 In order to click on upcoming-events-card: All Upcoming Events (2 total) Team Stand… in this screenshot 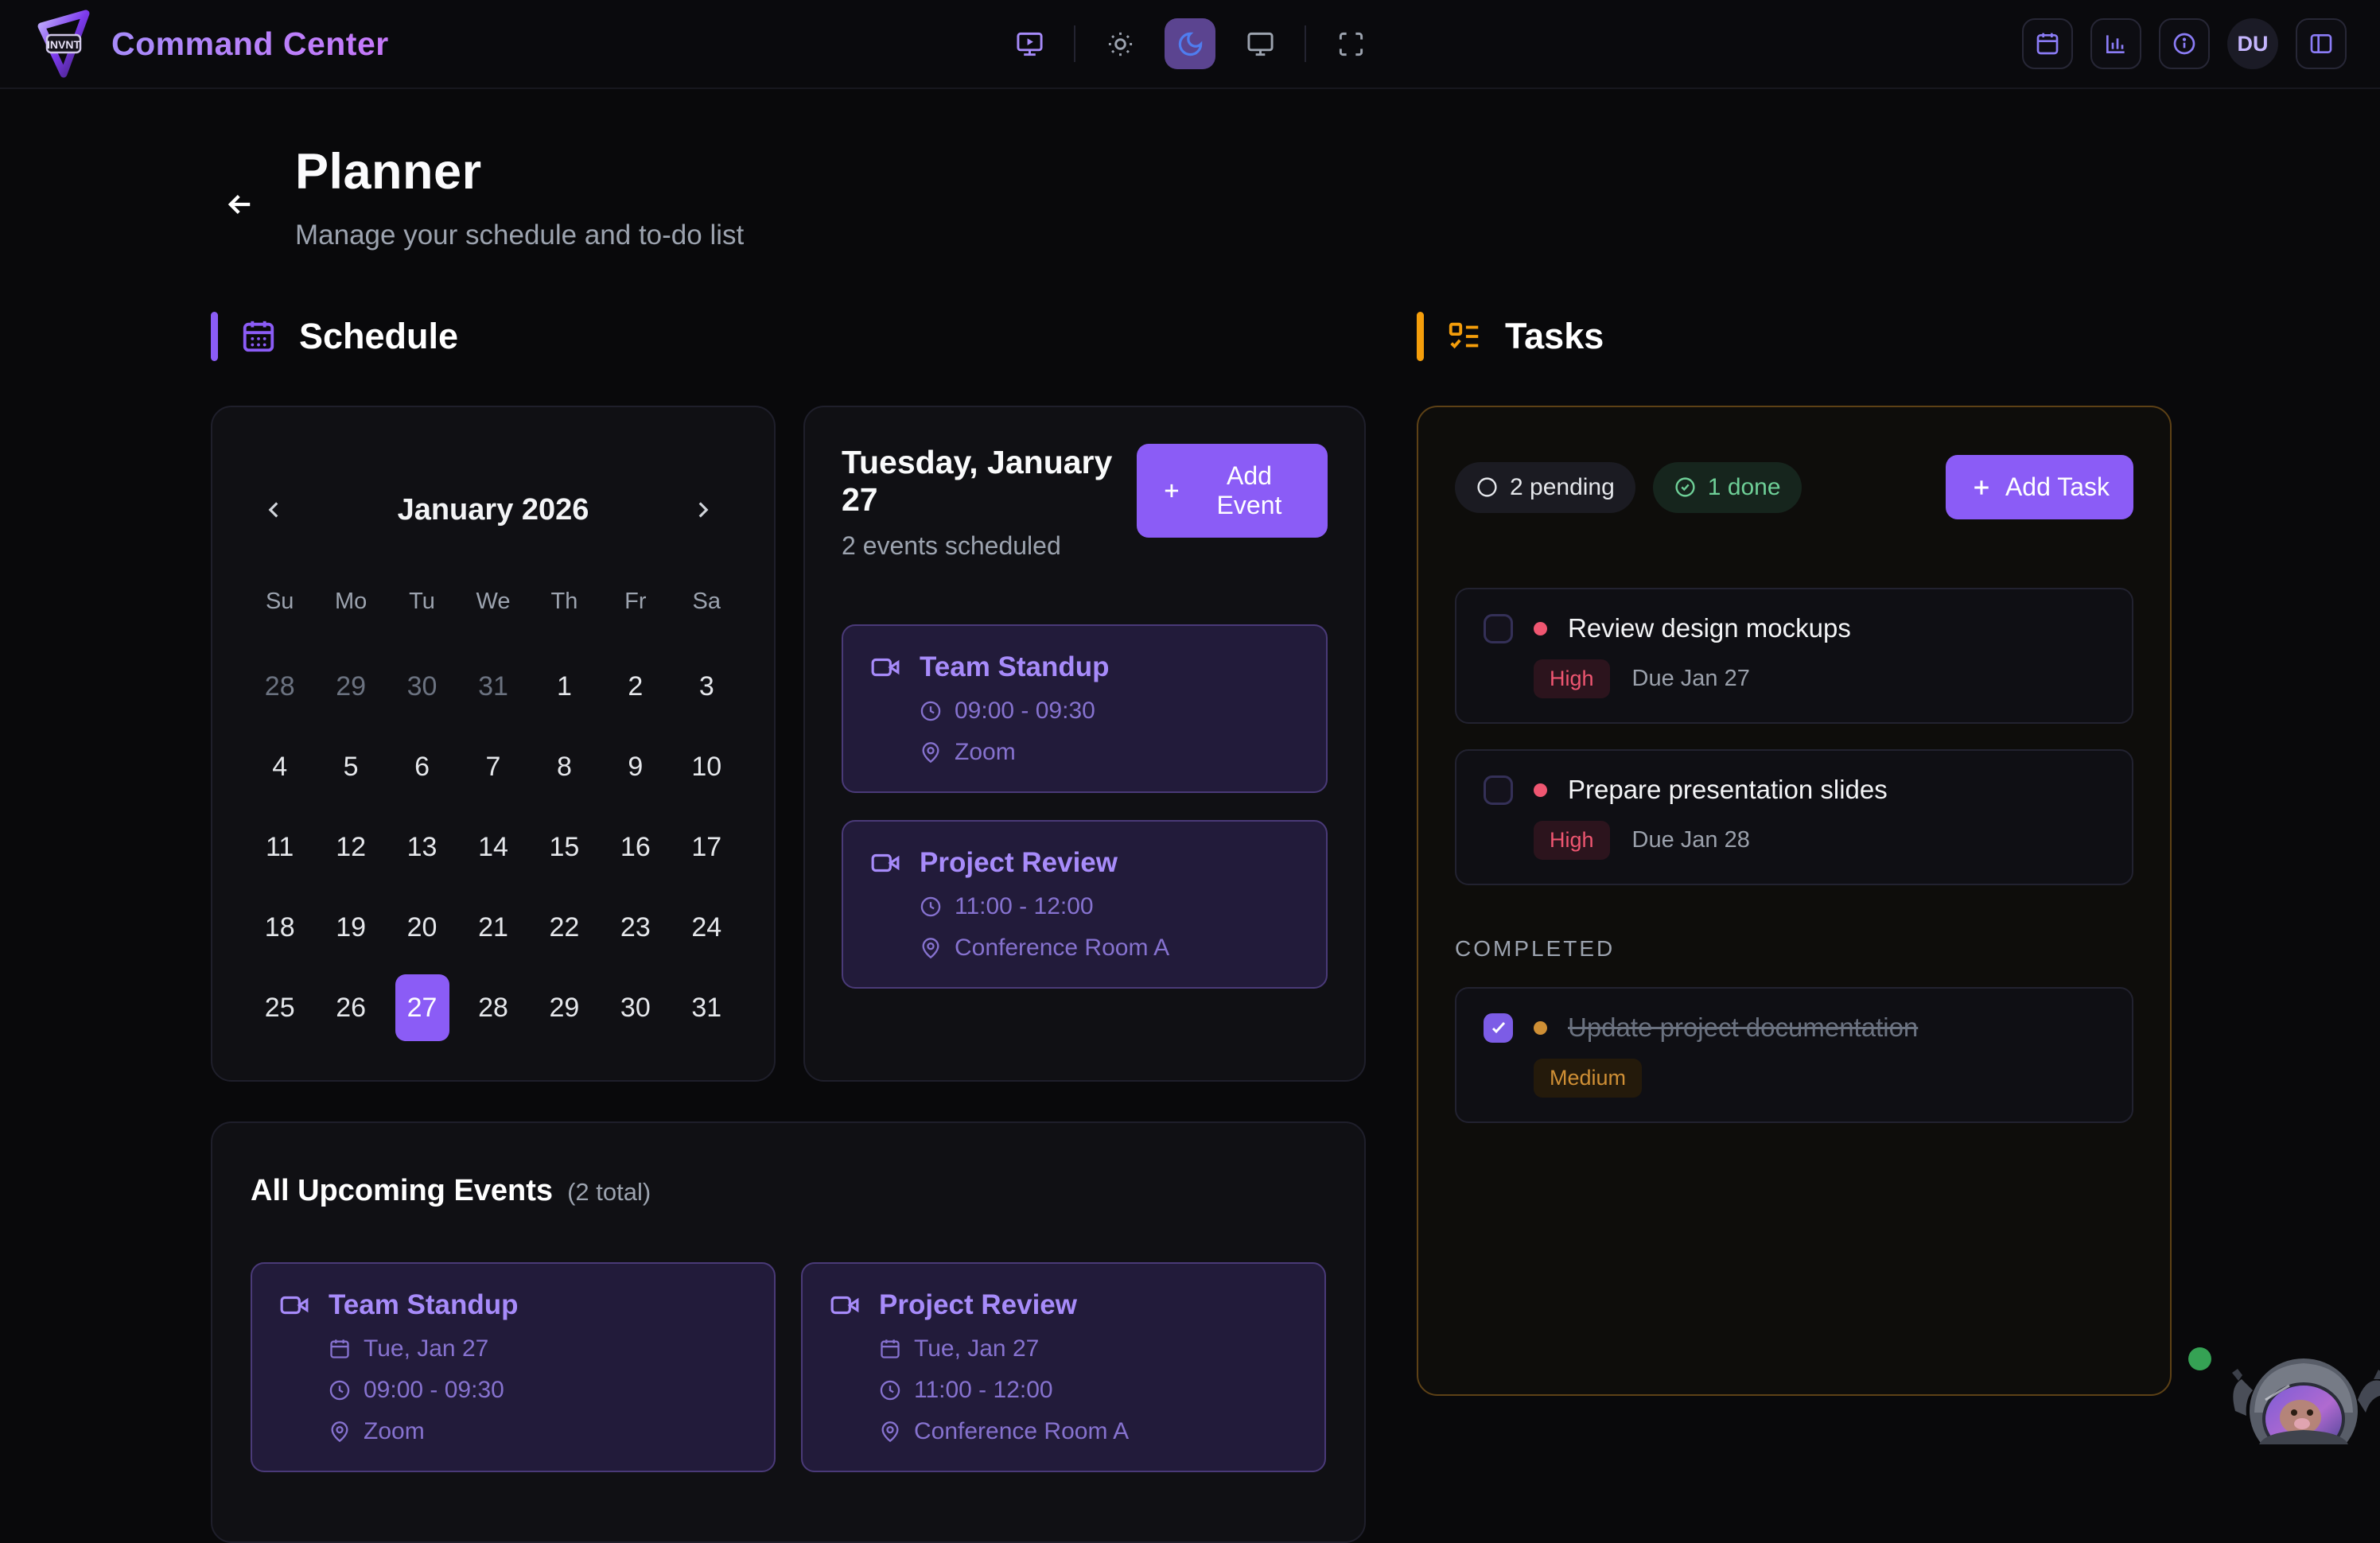, I will do `click(788, 1332)`.